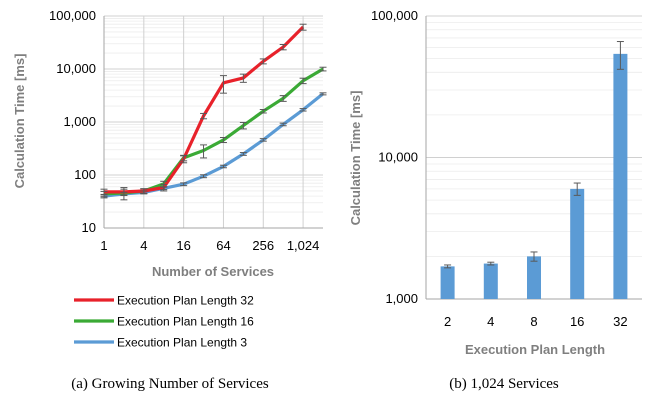 This screenshot has width=651, height=403. What do you see at coordinates (223, 245) in the screenshot?
I see `x-tick-label: 64` at bounding box center [223, 245].